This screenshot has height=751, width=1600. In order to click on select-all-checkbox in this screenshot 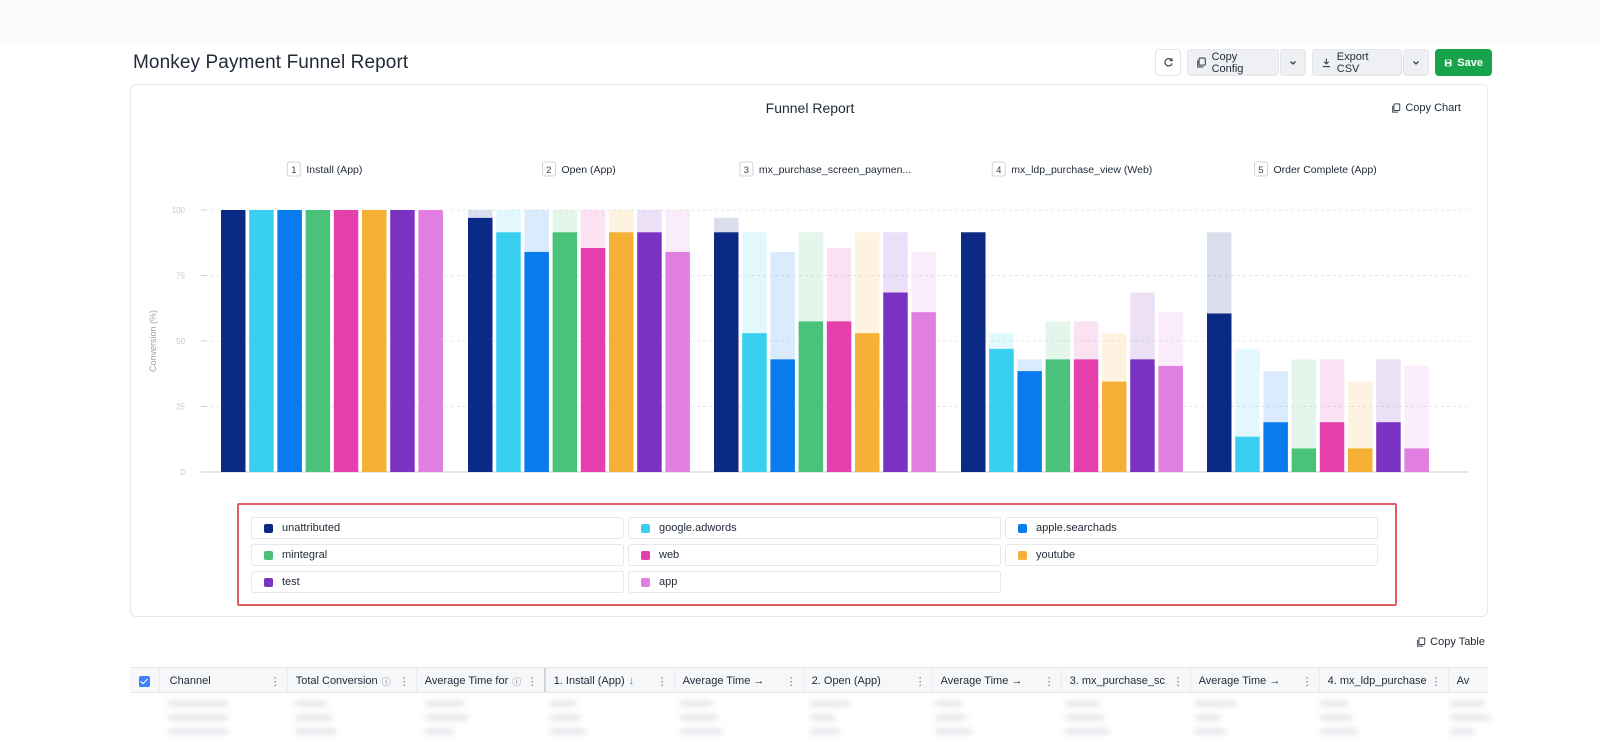, I will do `click(145, 680)`.